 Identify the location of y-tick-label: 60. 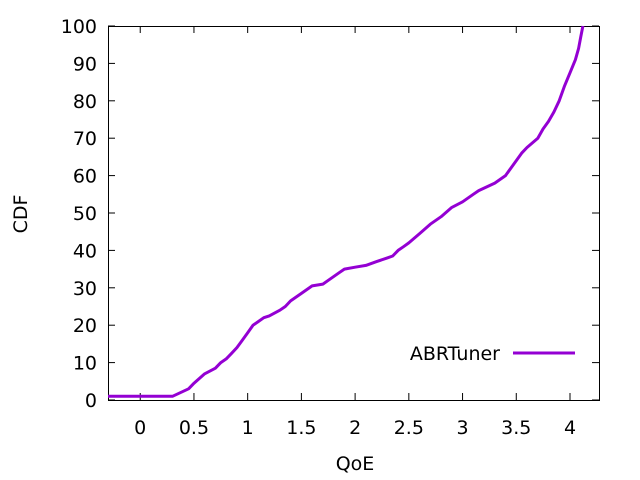
(85, 177).